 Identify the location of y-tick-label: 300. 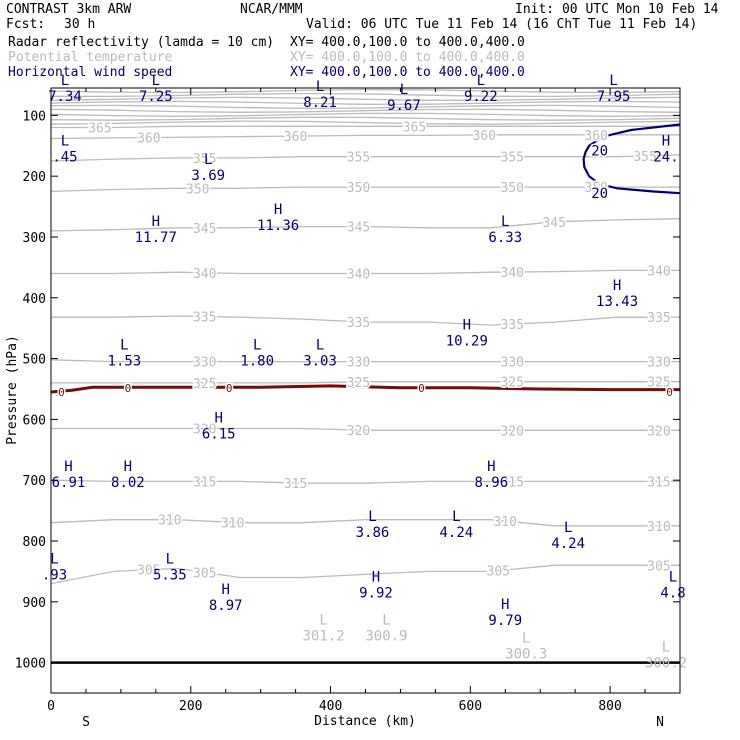
(34, 238).